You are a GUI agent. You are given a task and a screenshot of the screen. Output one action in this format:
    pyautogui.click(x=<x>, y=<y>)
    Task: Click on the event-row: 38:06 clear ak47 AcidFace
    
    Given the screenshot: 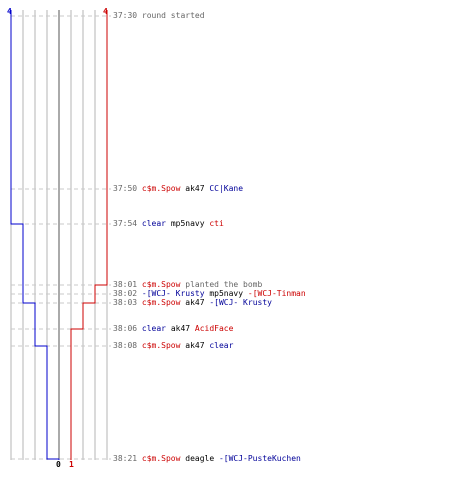 What is the action you would take?
    pyautogui.click(x=173, y=329)
    